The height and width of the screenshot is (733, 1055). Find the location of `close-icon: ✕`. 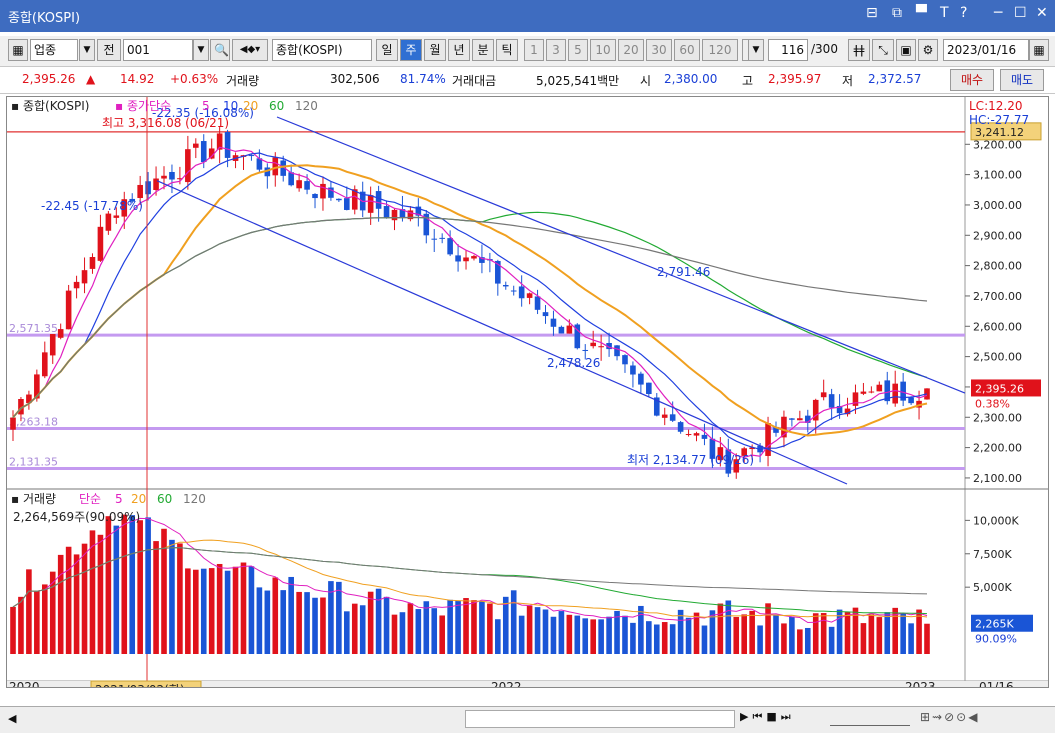

close-icon: ✕ is located at coordinates (1042, 13).